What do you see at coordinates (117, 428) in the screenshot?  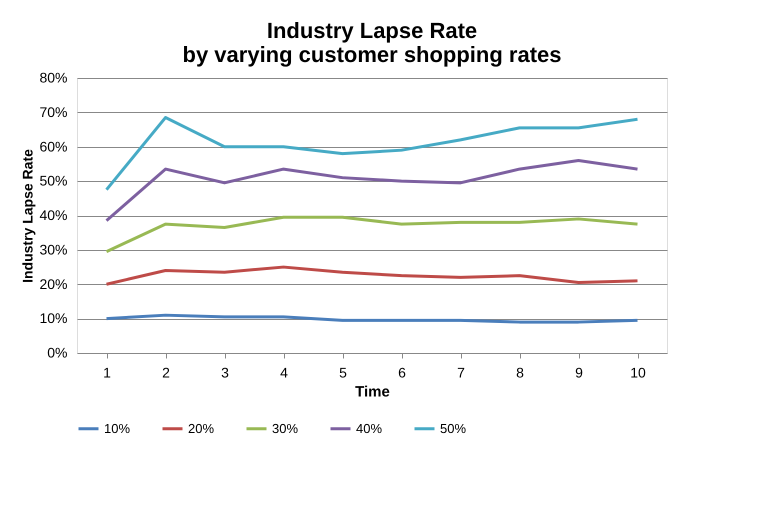 I see `legend-label: 10%` at bounding box center [117, 428].